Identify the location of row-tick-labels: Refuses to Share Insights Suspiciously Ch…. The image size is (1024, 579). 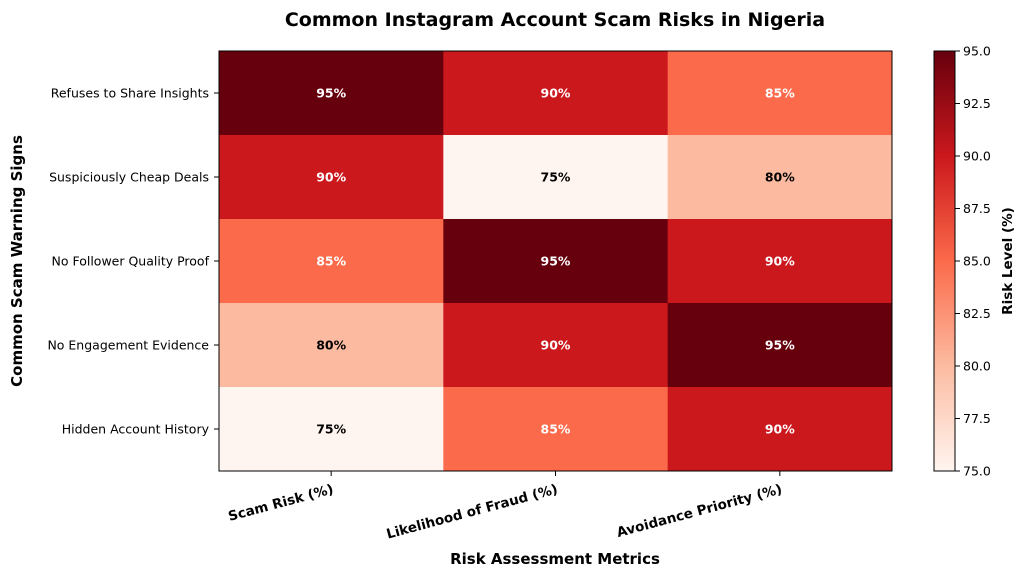
(133, 261).